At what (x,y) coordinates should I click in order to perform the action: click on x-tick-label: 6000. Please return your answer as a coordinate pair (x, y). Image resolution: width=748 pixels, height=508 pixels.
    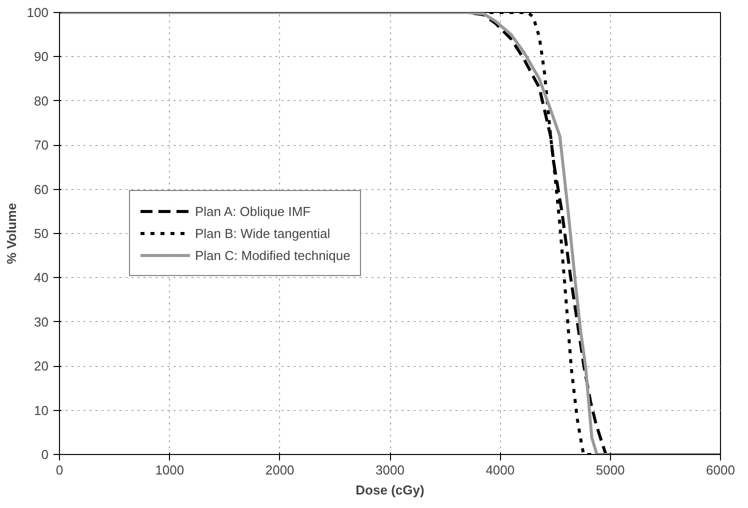
    Looking at the image, I should click on (720, 470).